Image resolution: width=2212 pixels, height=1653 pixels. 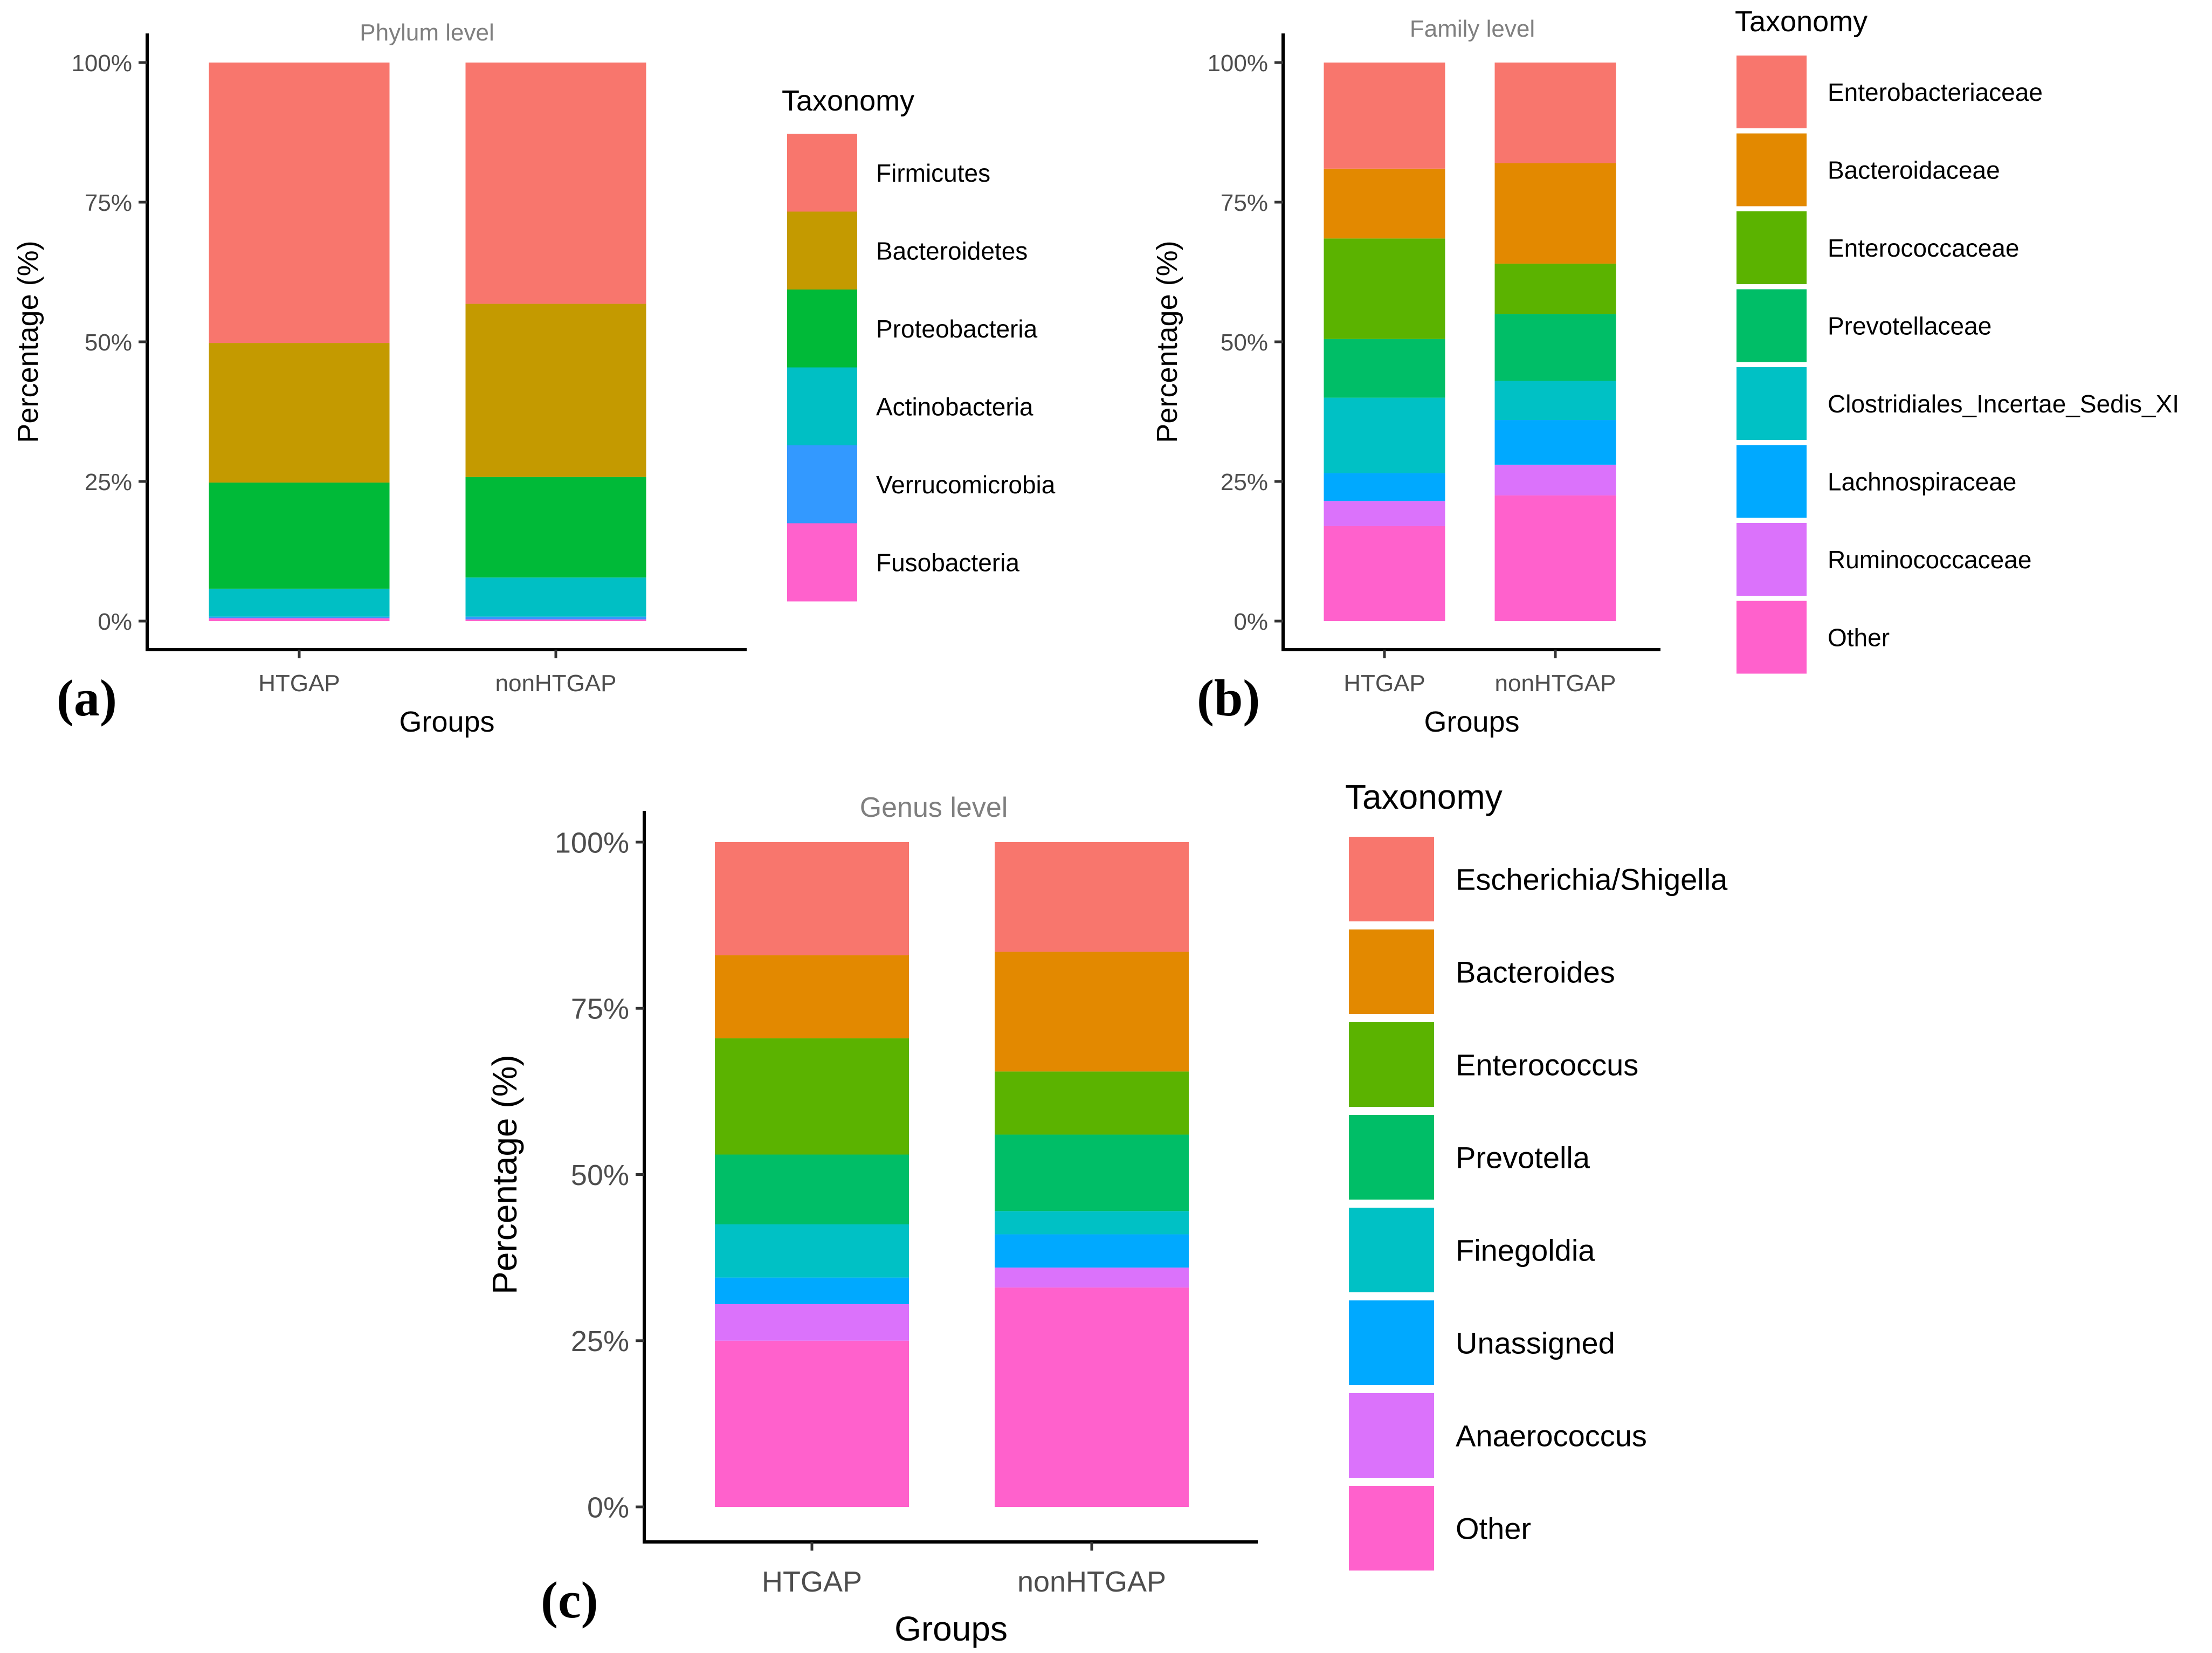 I want to click on legend-label: Enterobacteriaceae, so click(x=1935, y=92).